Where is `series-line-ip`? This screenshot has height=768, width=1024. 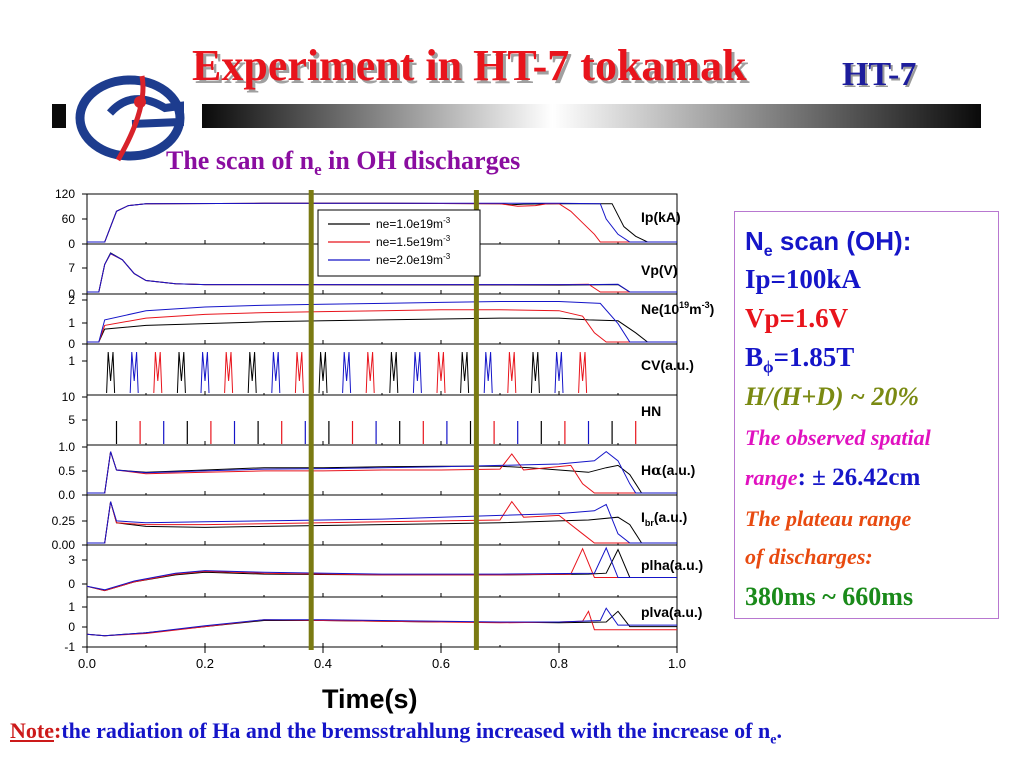 series-line-ip is located at coordinates (382, 222).